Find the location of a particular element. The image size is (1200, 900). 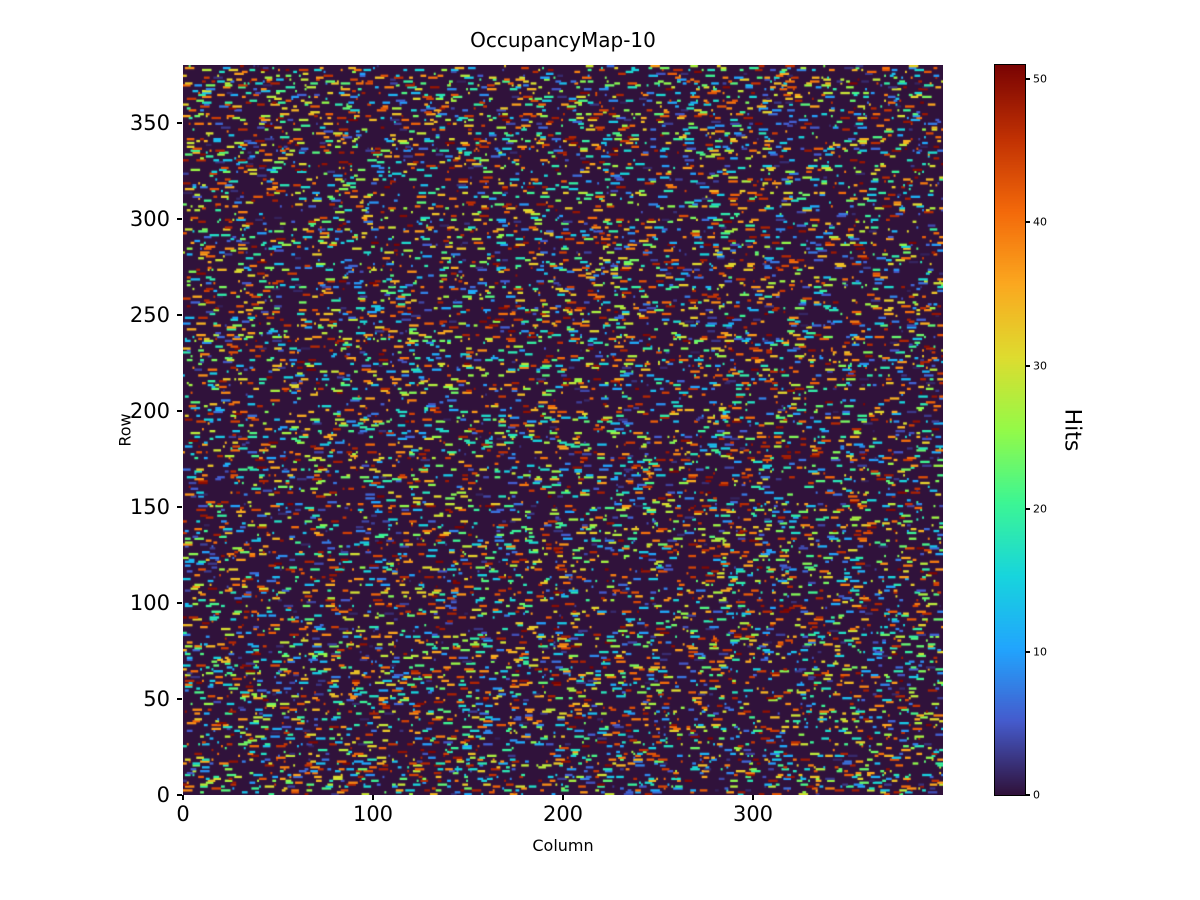

cb-tick-label: 40 is located at coordinates (1040, 222).